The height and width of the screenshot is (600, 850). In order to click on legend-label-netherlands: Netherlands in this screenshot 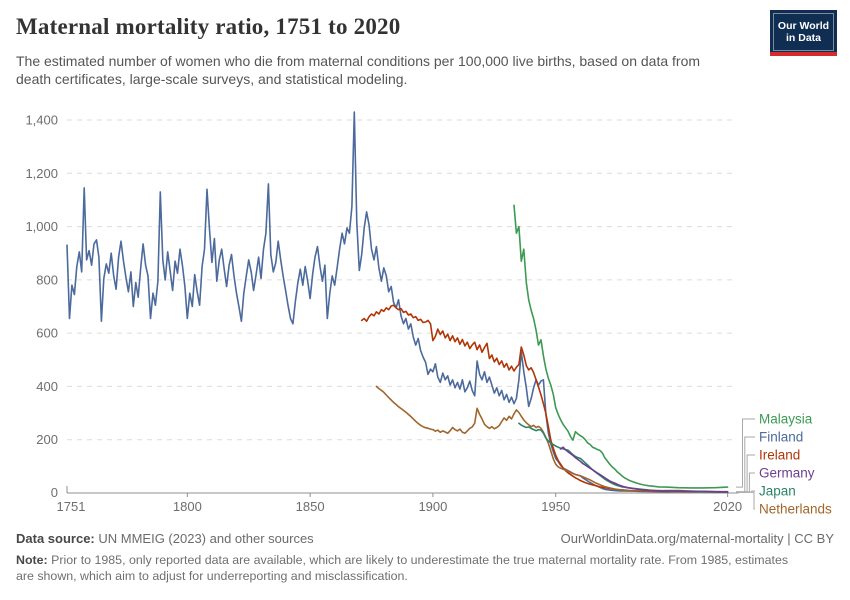, I will do `click(795, 509)`.